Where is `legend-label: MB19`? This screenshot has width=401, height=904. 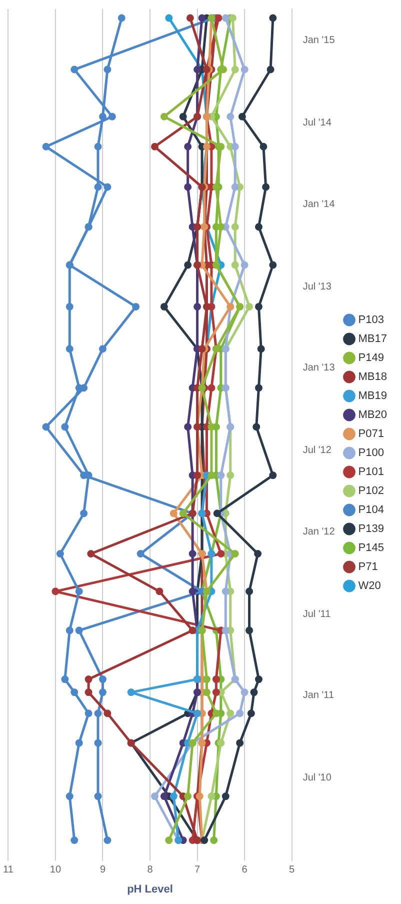
legend-label: MB19 is located at coordinates (373, 396).